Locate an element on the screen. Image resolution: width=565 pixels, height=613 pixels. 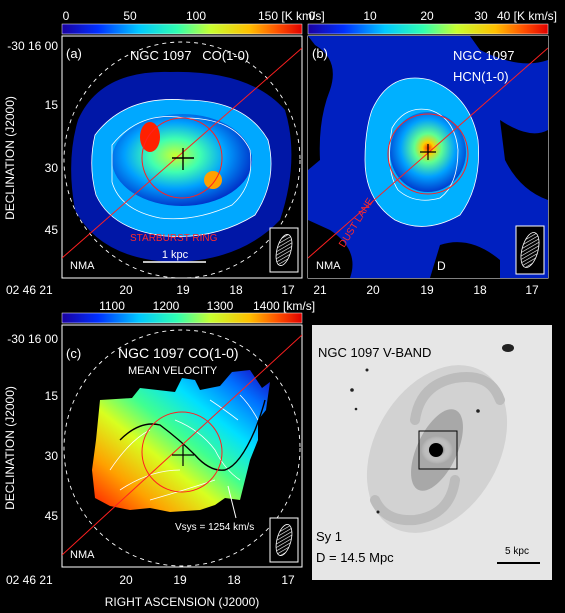
panel-b-title-1: NGC 1097 is located at coordinates (483, 55).